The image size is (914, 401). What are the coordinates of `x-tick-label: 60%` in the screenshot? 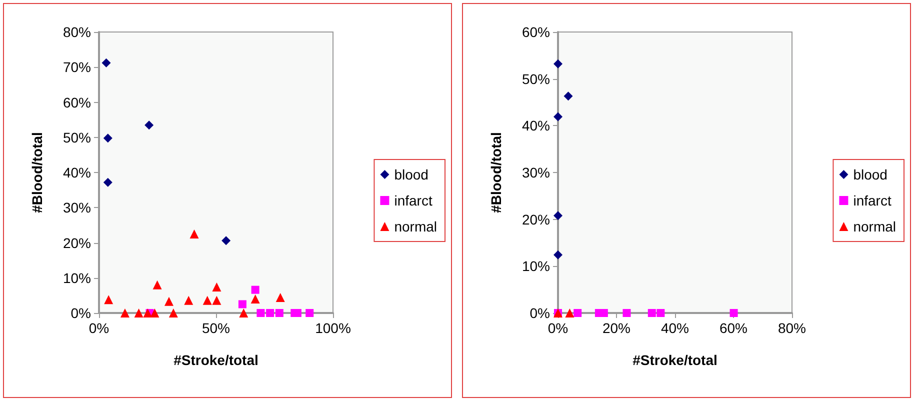 It's located at (733, 328).